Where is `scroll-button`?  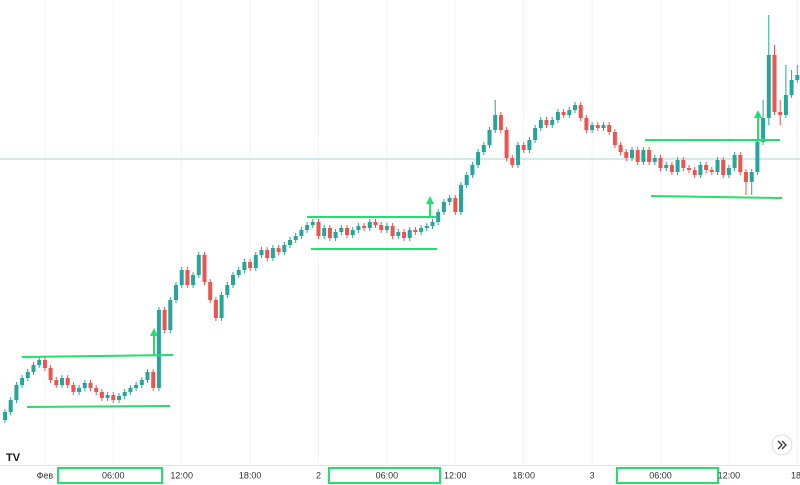 scroll-button is located at coordinates (782, 445).